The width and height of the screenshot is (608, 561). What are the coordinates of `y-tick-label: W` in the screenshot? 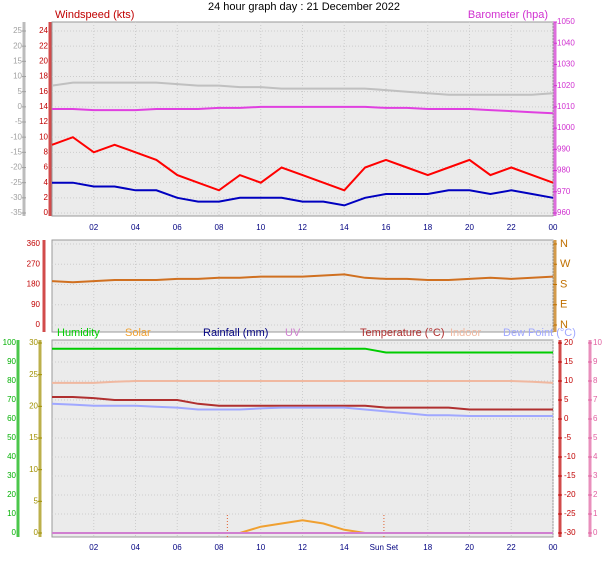 It's located at (565, 264).